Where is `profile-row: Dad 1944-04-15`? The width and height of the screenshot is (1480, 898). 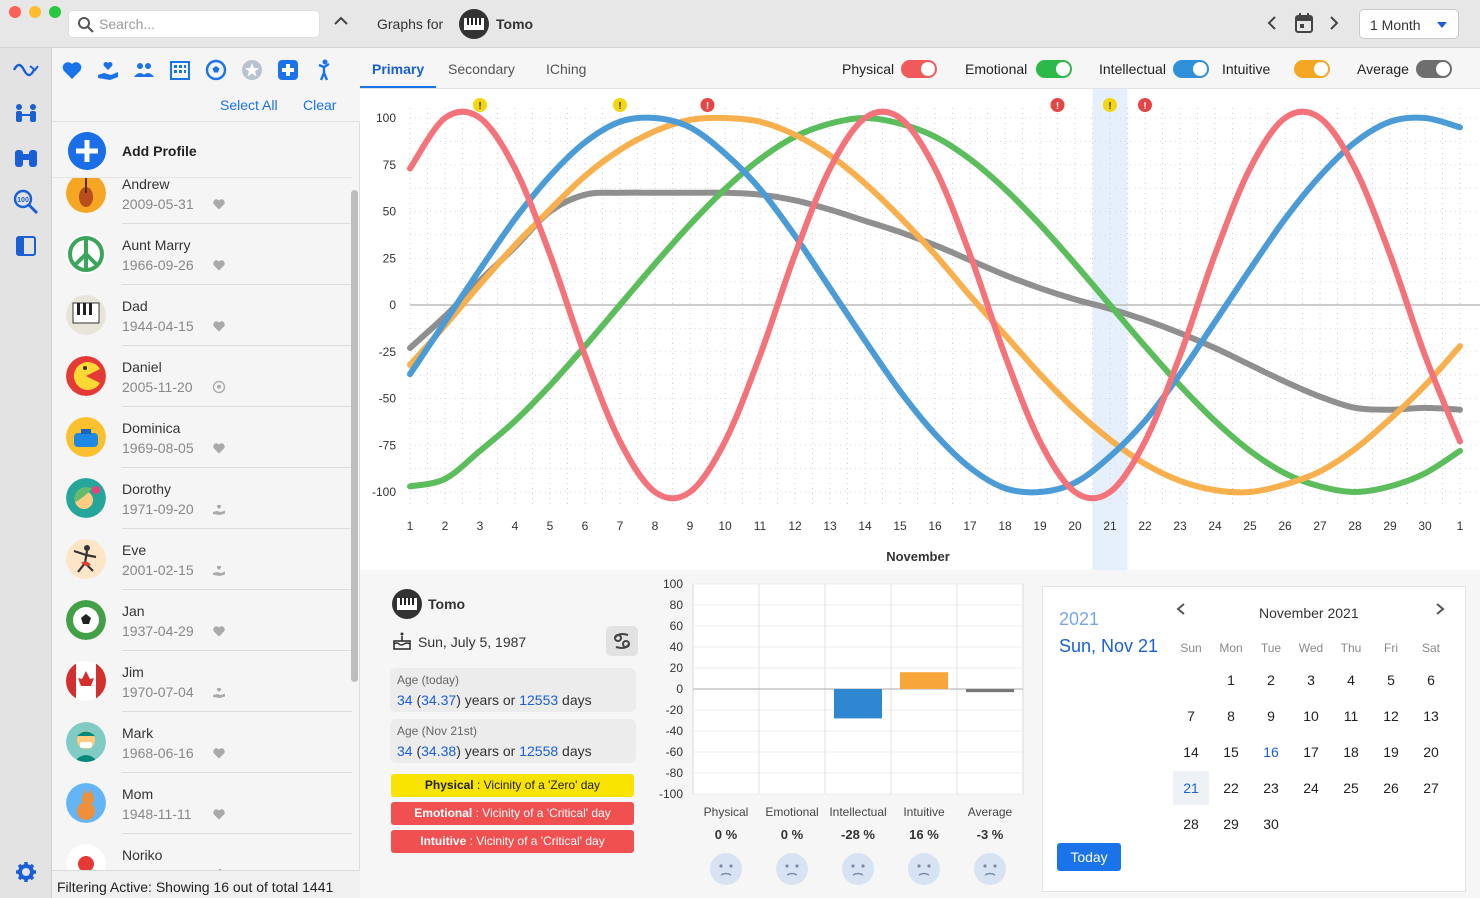
profile-row: Dad 1944-04-15 is located at coordinates (202, 315).